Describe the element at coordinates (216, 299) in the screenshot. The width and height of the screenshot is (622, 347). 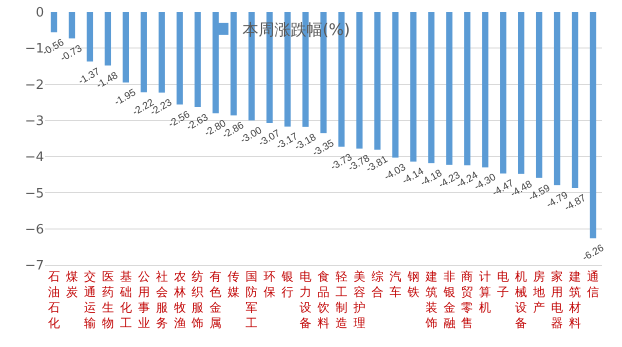
I see `x-tick-label: 有色金属` at that location.